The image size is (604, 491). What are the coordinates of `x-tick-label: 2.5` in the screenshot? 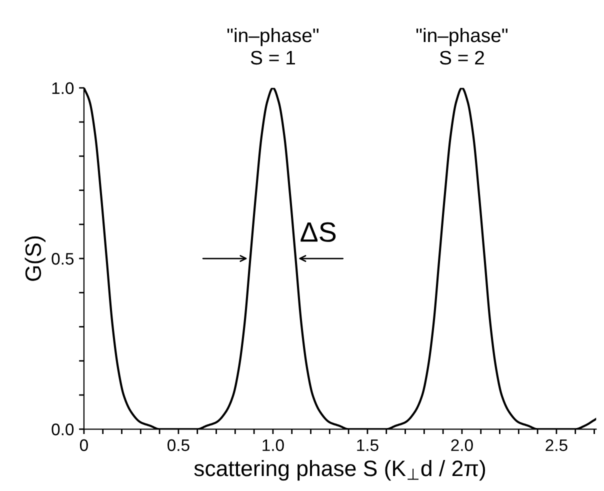 It's located at (557, 445).